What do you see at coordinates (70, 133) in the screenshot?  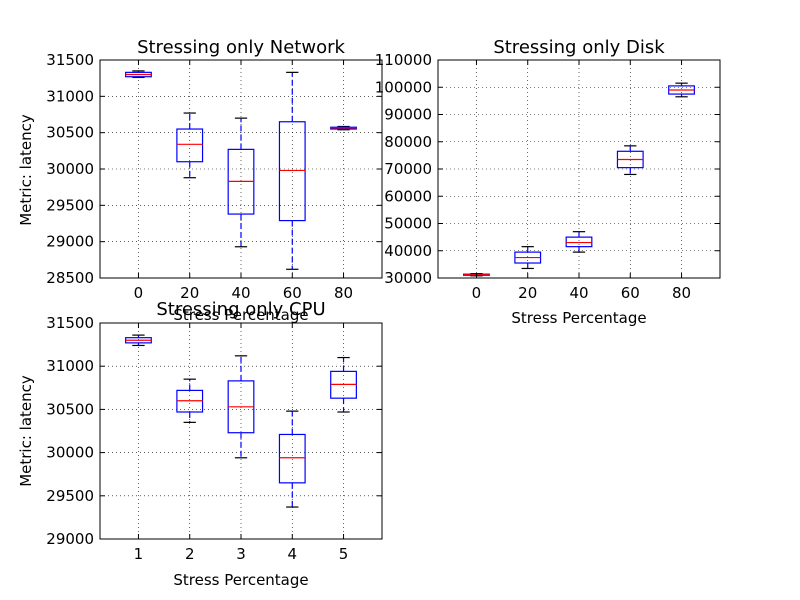 I see `network-ytick-label-4: 30500` at bounding box center [70, 133].